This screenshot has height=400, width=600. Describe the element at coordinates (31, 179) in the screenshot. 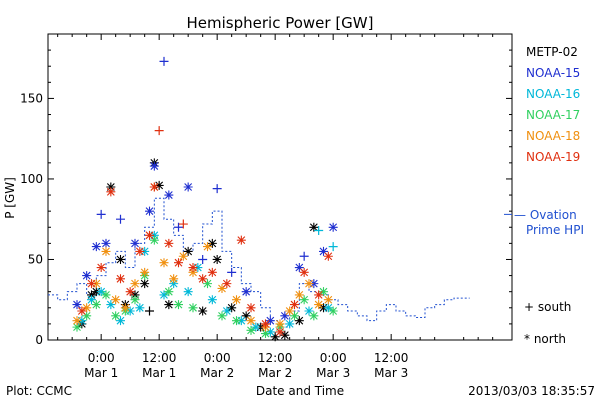

I see `y-tick-label: 100` at that location.